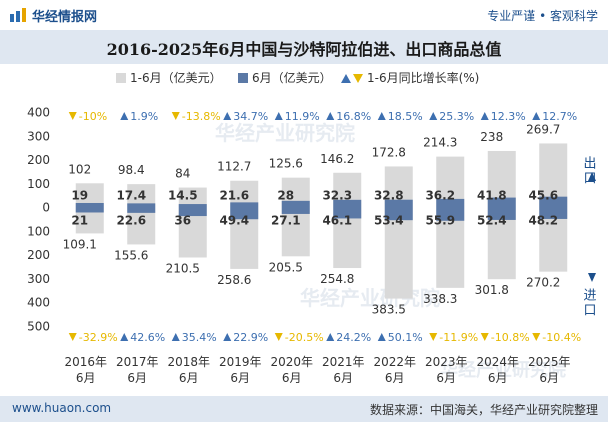 The height and width of the screenshot is (422, 608). Describe the element at coordinates (549, 362) in the screenshot. I see `x-tick-label: 2025年` at that location.